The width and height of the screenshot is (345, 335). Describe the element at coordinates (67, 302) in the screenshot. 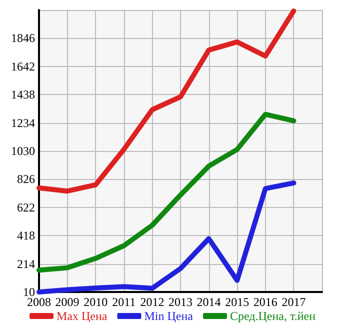

I see `x-tick-label: 2009` at that location.